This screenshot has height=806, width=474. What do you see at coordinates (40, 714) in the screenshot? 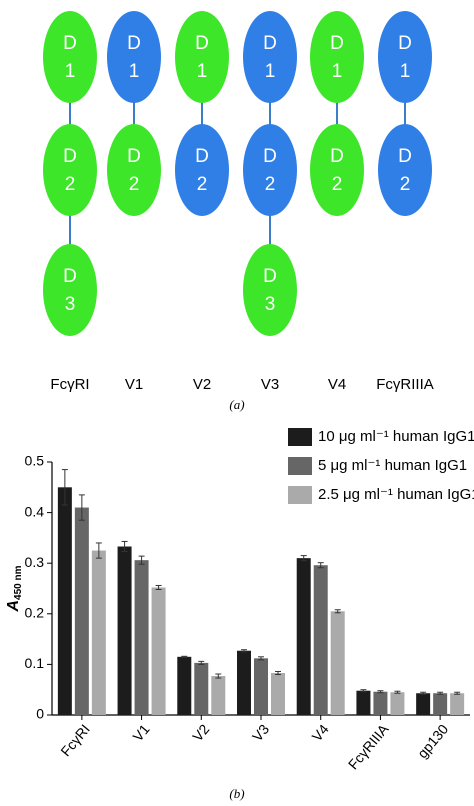
I see `y-tick-label: 0` at bounding box center [40, 714].